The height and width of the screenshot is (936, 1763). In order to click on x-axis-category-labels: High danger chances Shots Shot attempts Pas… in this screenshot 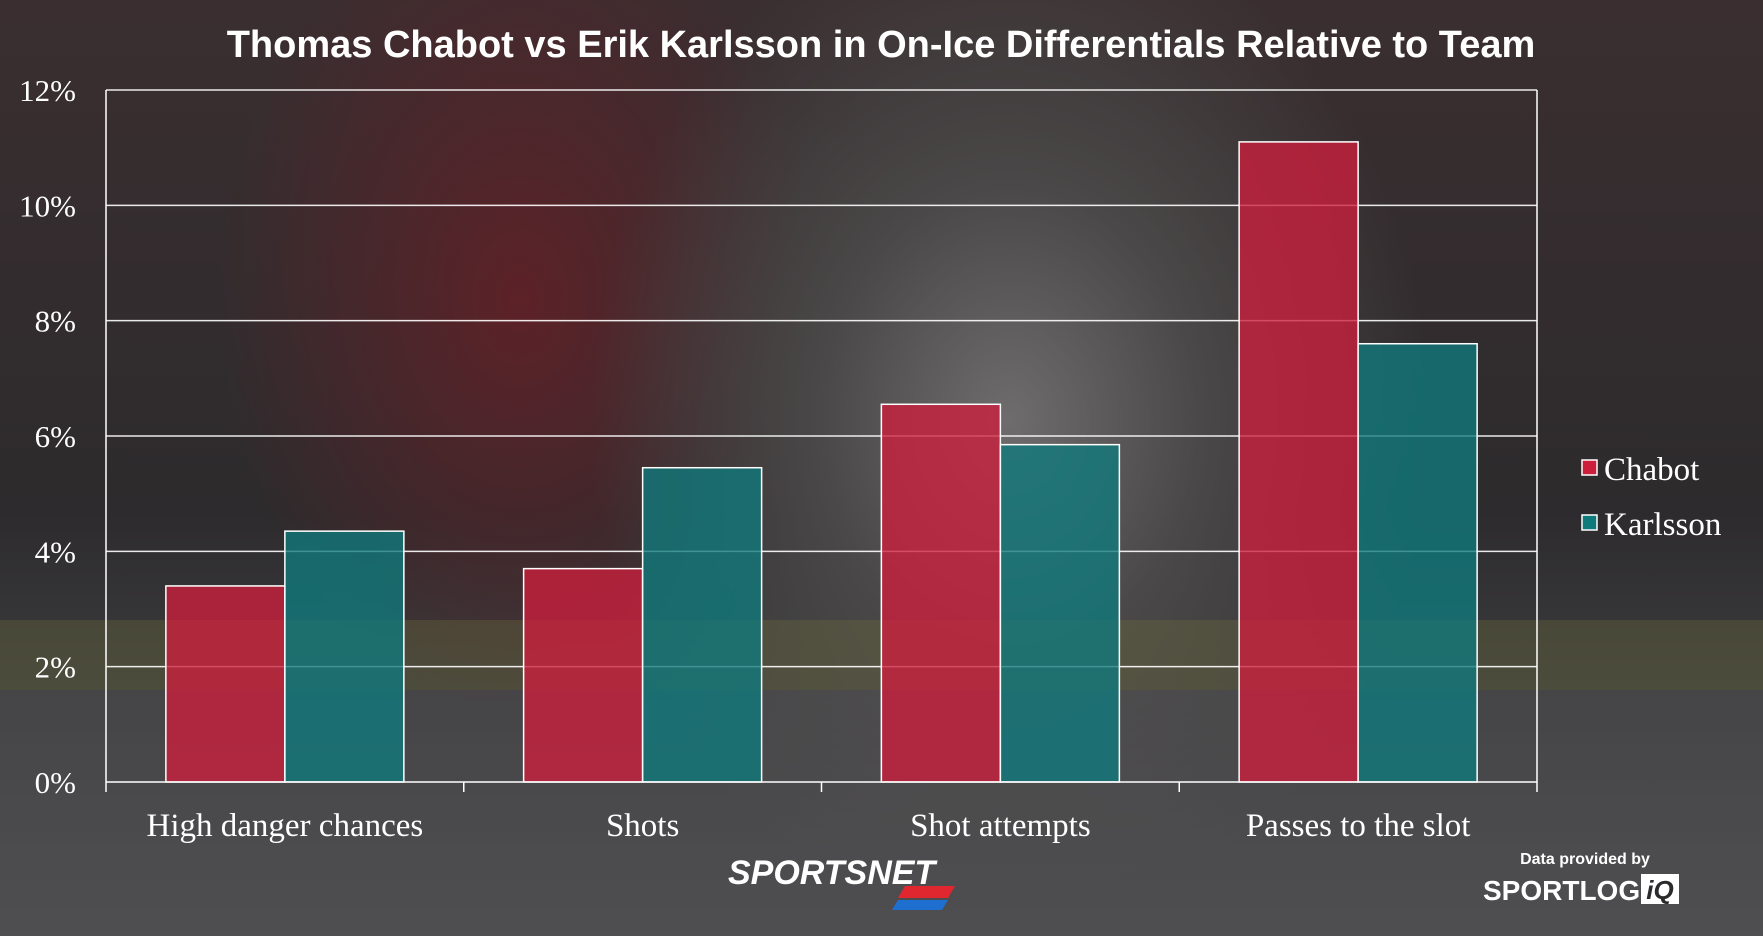, I will do `click(809, 826)`.